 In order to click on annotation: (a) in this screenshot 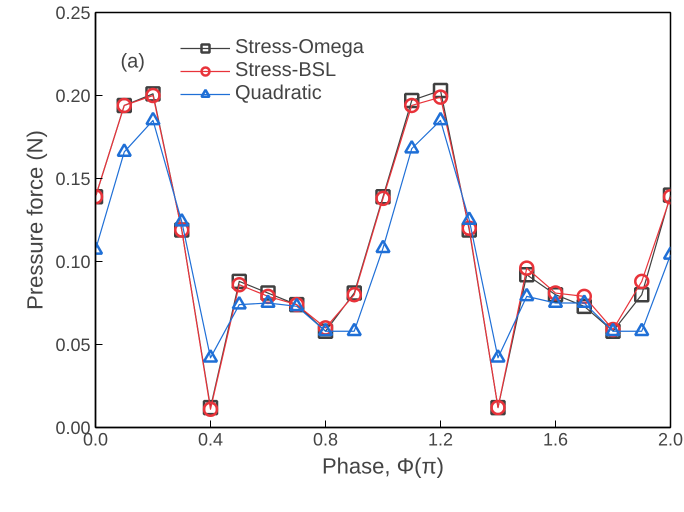, I will do `click(132, 61)`.